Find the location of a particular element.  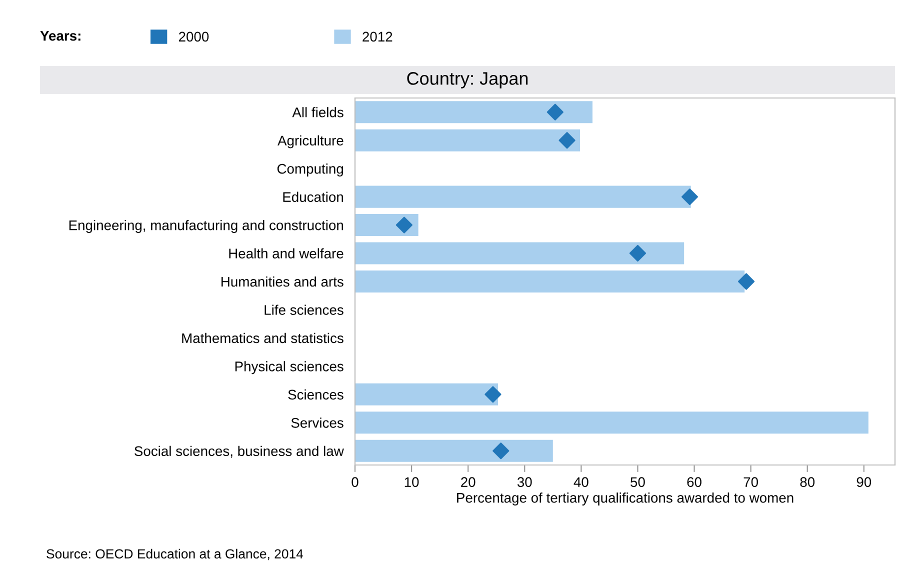

x-tick-label: 70 is located at coordinates (751, 482).